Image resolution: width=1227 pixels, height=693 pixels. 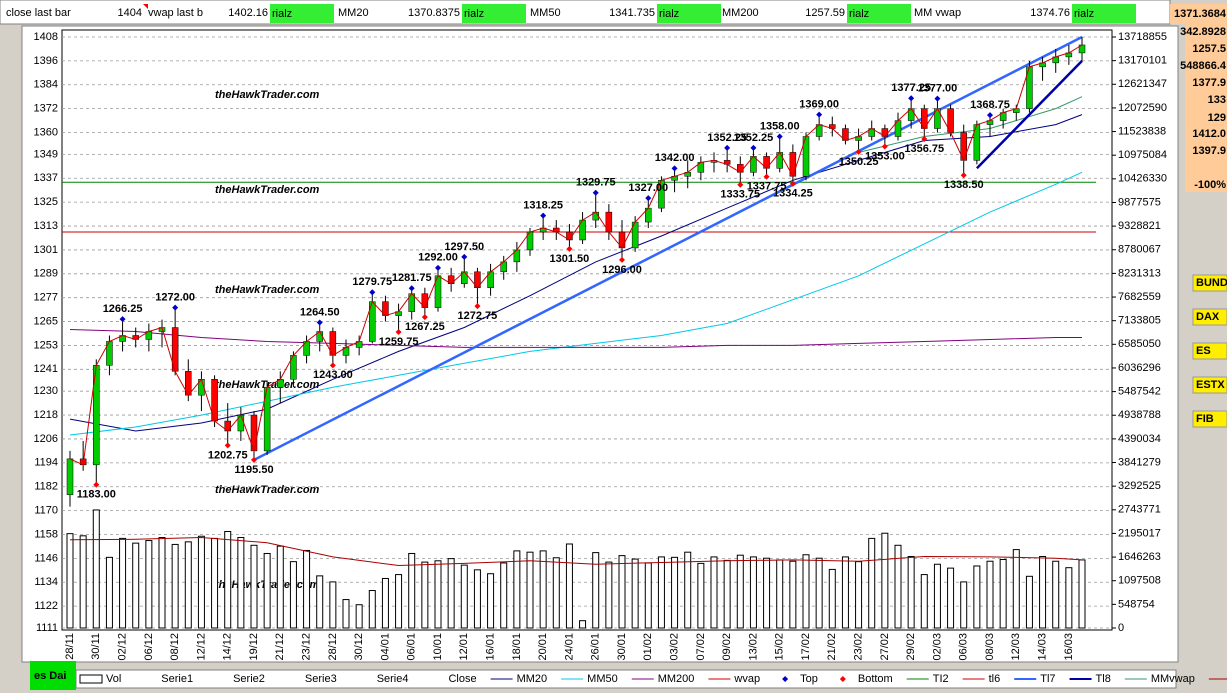 What do you see at coordinates (1139, 344) in the screenshot?
I see `y2-tick-label: 6585050` at bounding box center [1139, 344].